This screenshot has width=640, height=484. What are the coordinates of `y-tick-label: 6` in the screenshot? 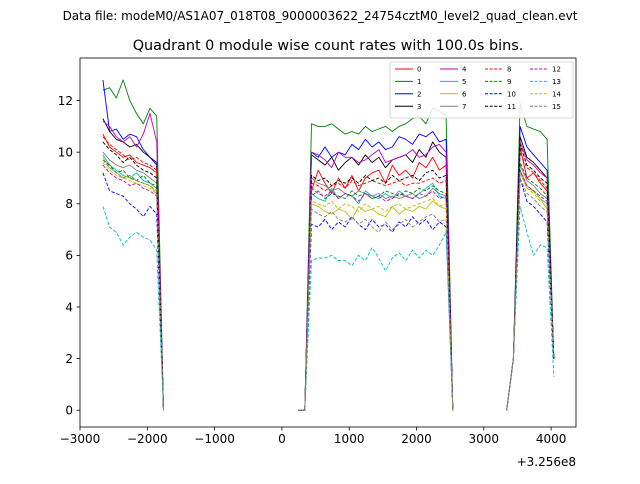 It's located at (69, 256).